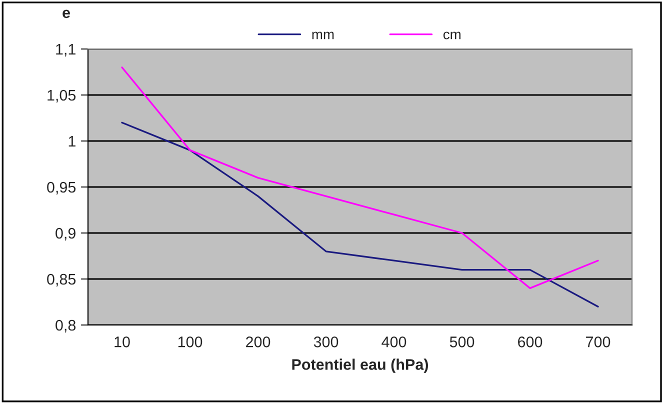  Describe the element at coordinates (72, 141) in the screenshot. I see `y-tick-label: 1` at that location.